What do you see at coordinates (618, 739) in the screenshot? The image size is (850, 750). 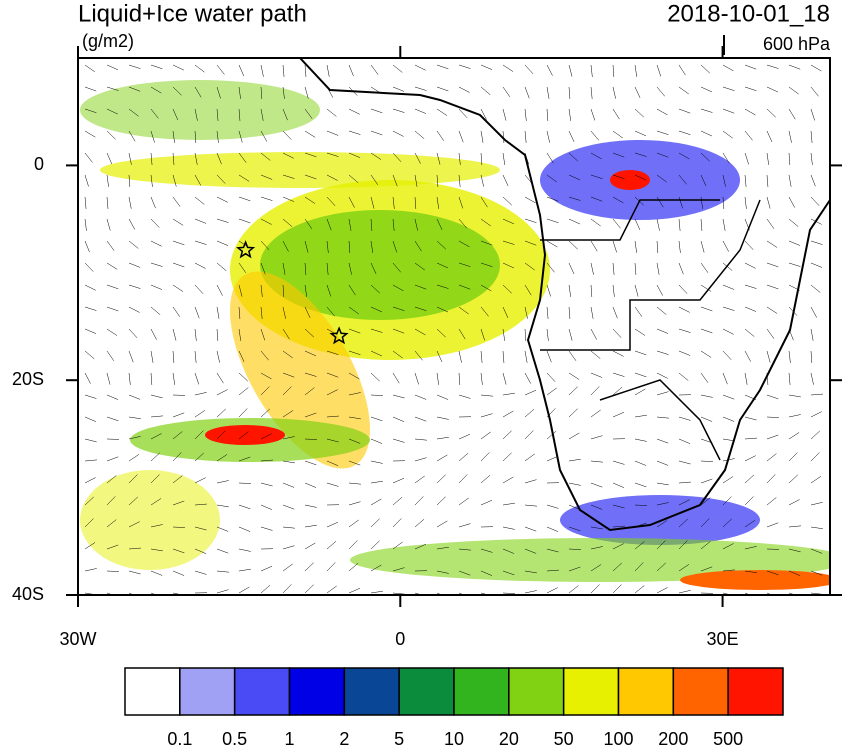 I see `colorbar-label: 100` at bounding box center [618, 739].